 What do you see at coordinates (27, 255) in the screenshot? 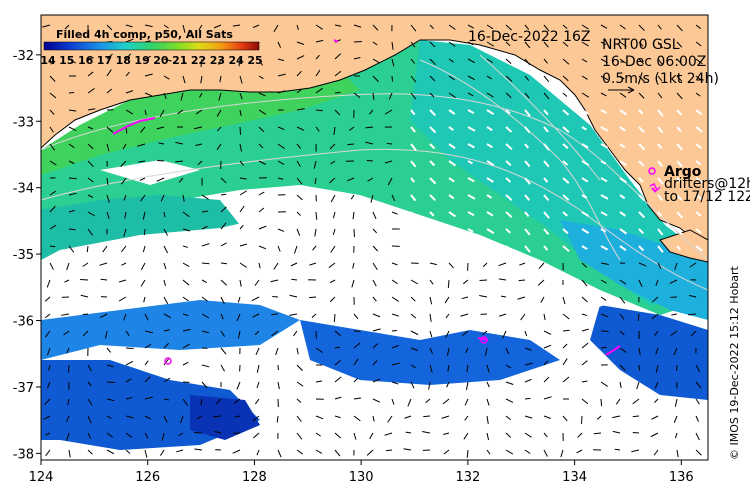
I see `y-axis: -32 -33 -34 -35 -36 -37 -38` at bounding box center [27, 255].